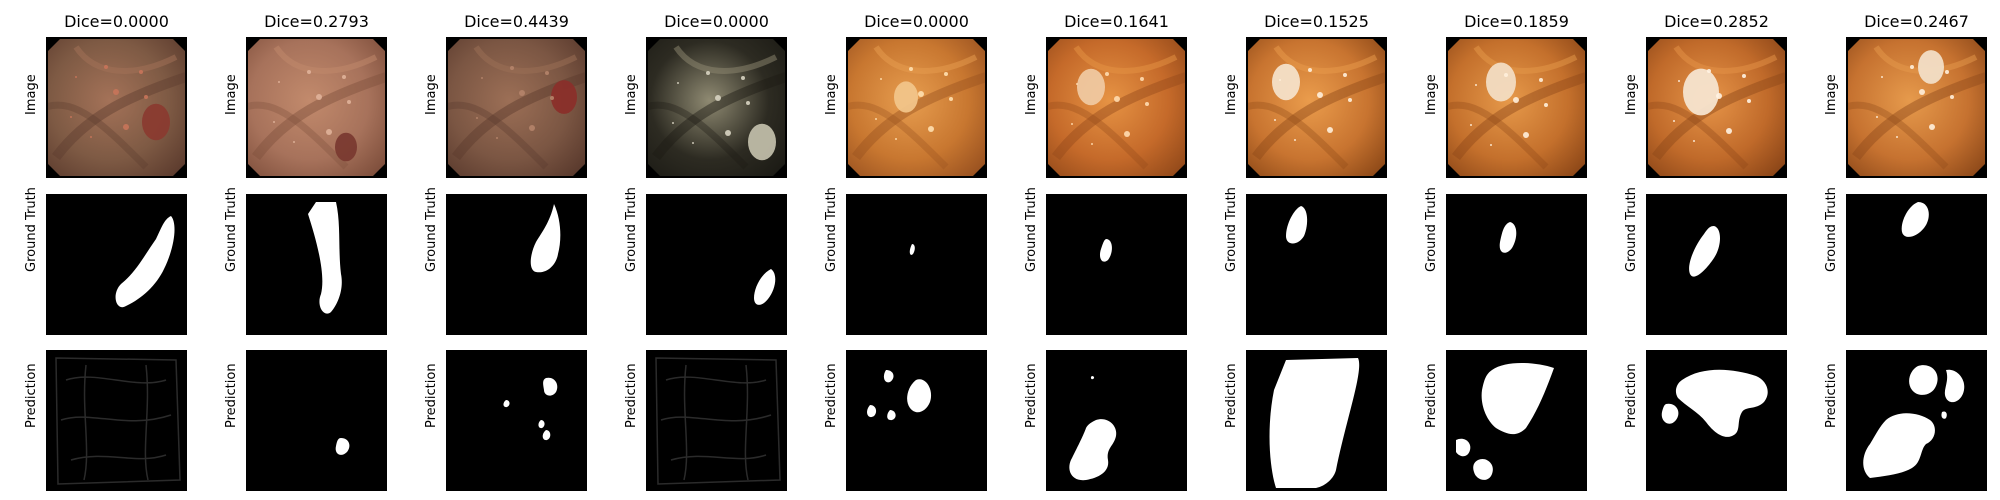 This screenshot has height=500, width=2000. Describe the element at coordinates (316, 21) in the screenshot. I see `dice-title: Dice=0.2793` at that location.